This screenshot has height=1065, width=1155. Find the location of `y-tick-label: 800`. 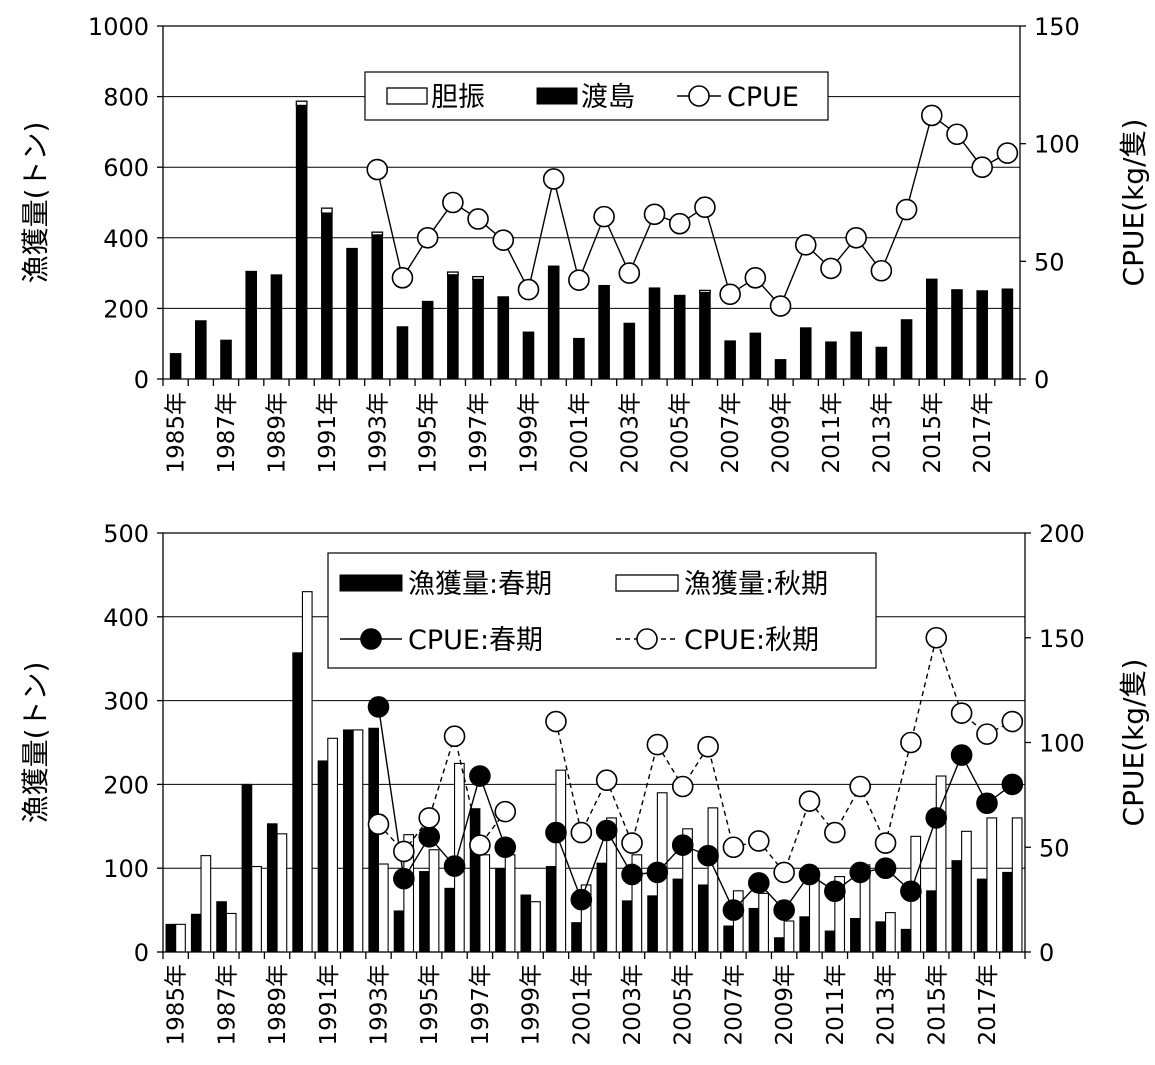

y-tick-label: 800 is located at coordinates (126, 98).